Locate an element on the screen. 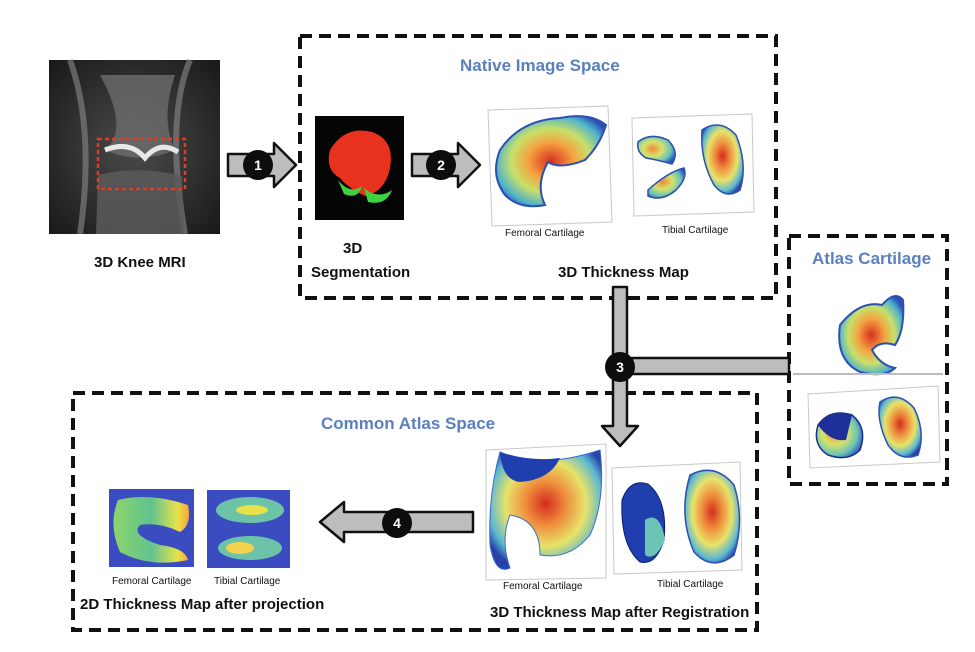 The width and height of the screenshot is (975, 652). step-badge-2: 2 is located at coordinates (441, 165).